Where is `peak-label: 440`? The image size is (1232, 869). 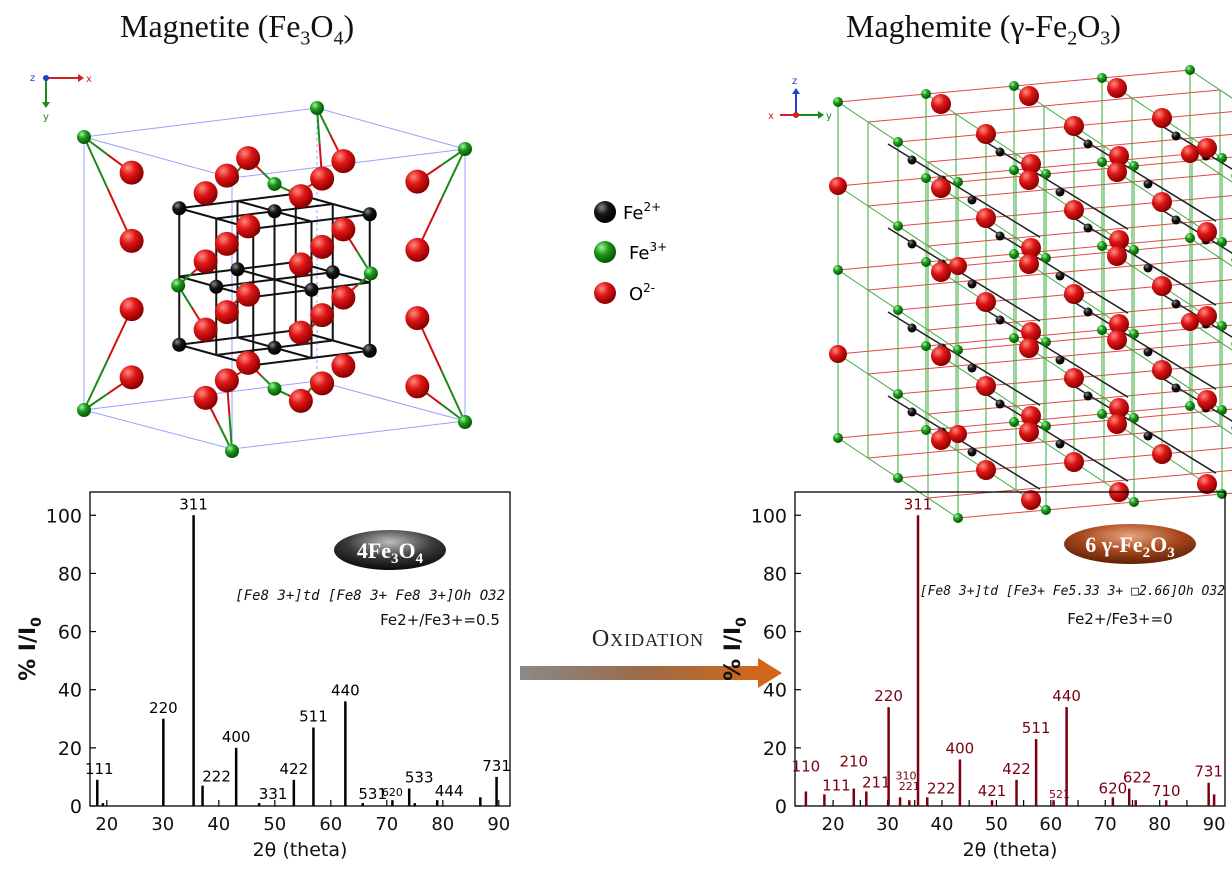 peak-label: 440 is located at coordinates (1066, 696).